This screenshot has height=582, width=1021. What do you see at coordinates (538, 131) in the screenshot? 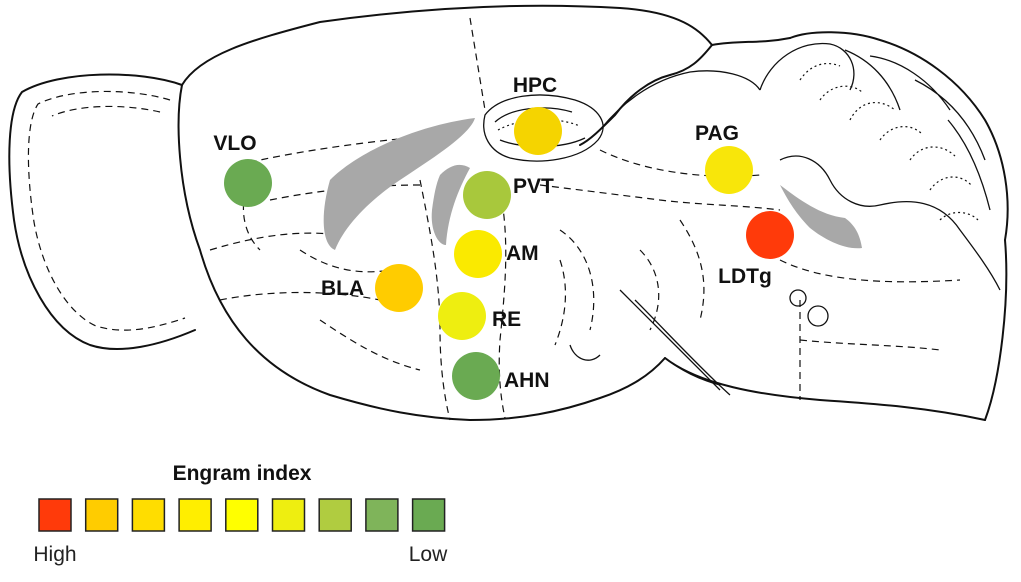
I see `region-marker-hpc` at bounding box center [538, 131].